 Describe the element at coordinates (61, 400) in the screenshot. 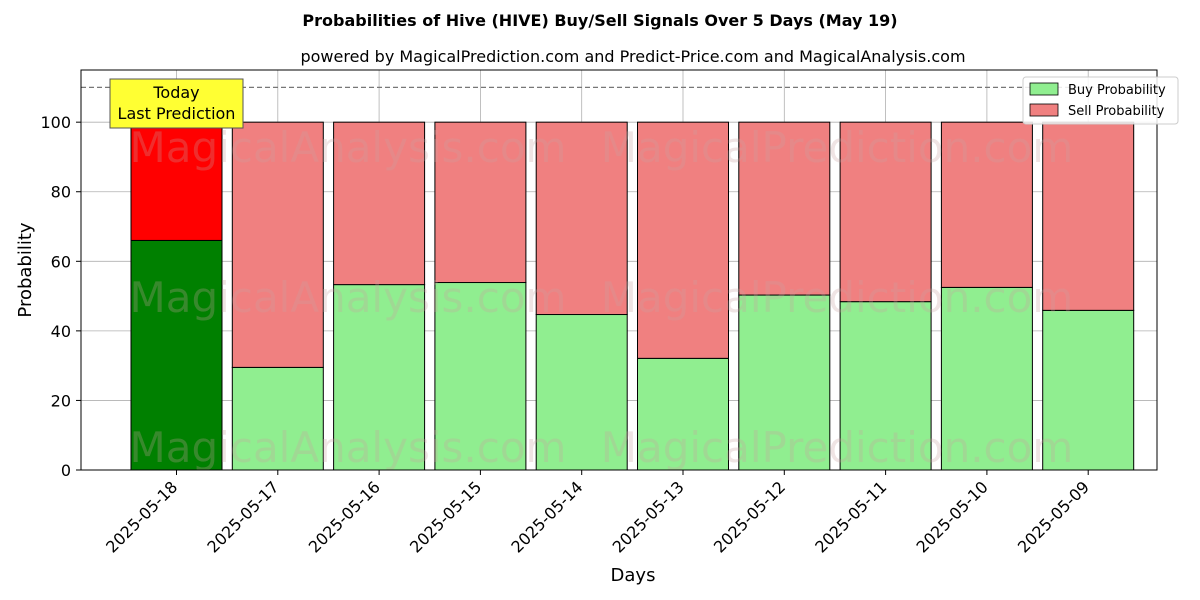

I see `y-tick-label: 20` at that location.